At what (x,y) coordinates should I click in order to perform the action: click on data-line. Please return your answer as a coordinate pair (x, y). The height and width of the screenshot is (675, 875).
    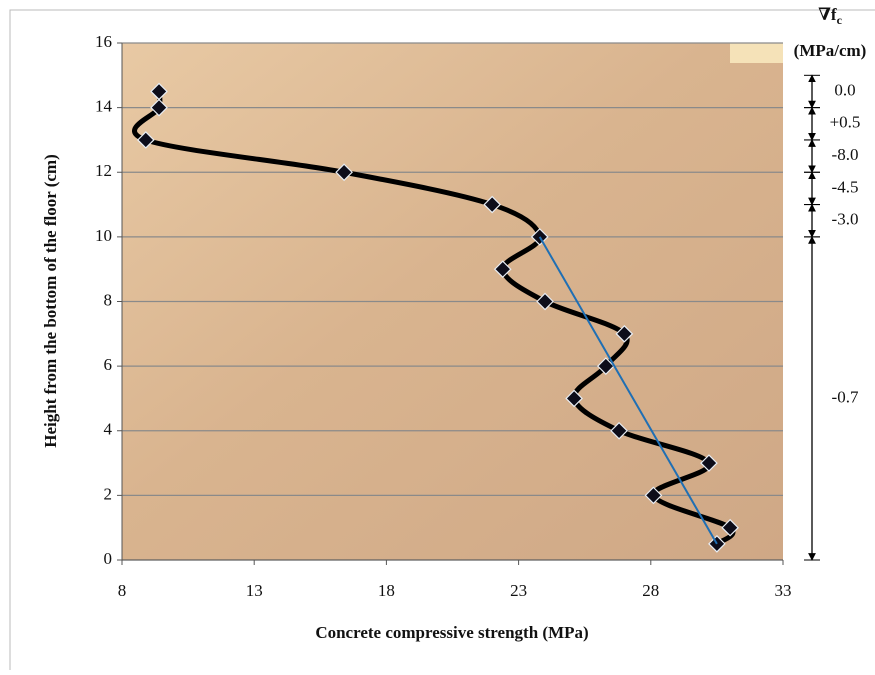
    Looking at the image, I should click on (628, 390).